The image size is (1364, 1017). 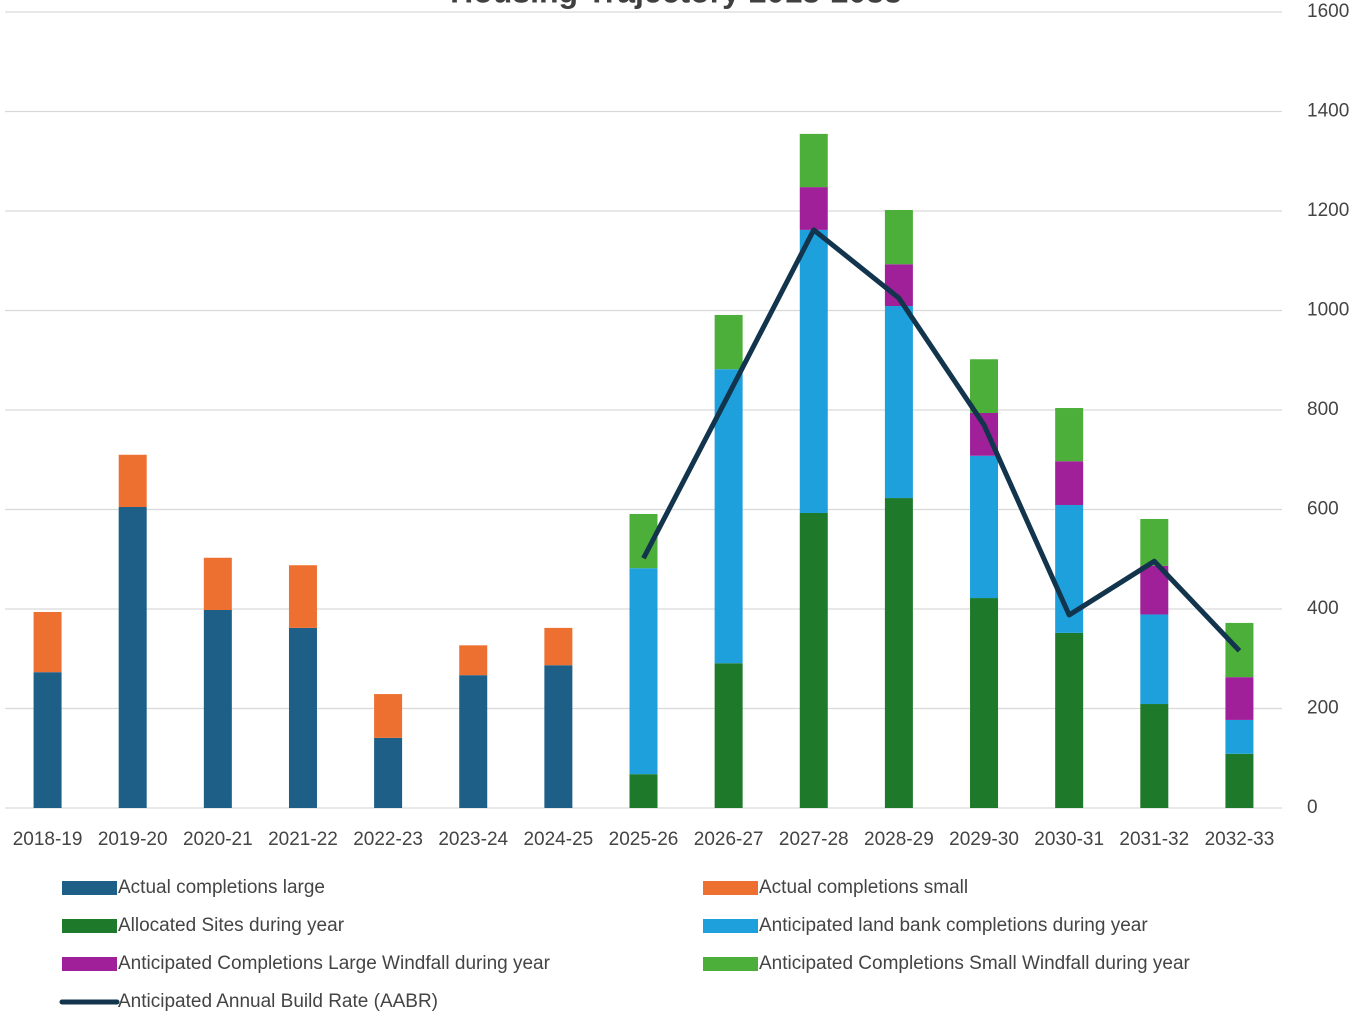 I want to click on y-tick-label: 1600, so click(x=1328, y=11).